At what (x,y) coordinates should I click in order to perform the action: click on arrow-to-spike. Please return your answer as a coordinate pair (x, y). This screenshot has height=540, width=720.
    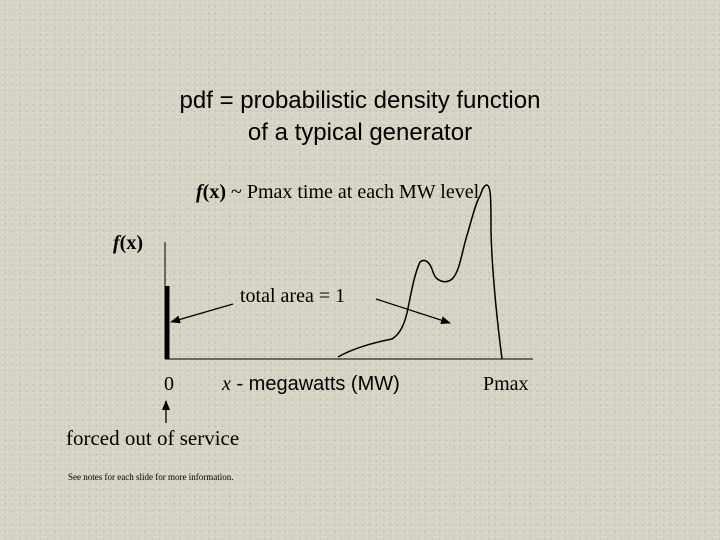
    Looking at the image, I should click on (202, 313).